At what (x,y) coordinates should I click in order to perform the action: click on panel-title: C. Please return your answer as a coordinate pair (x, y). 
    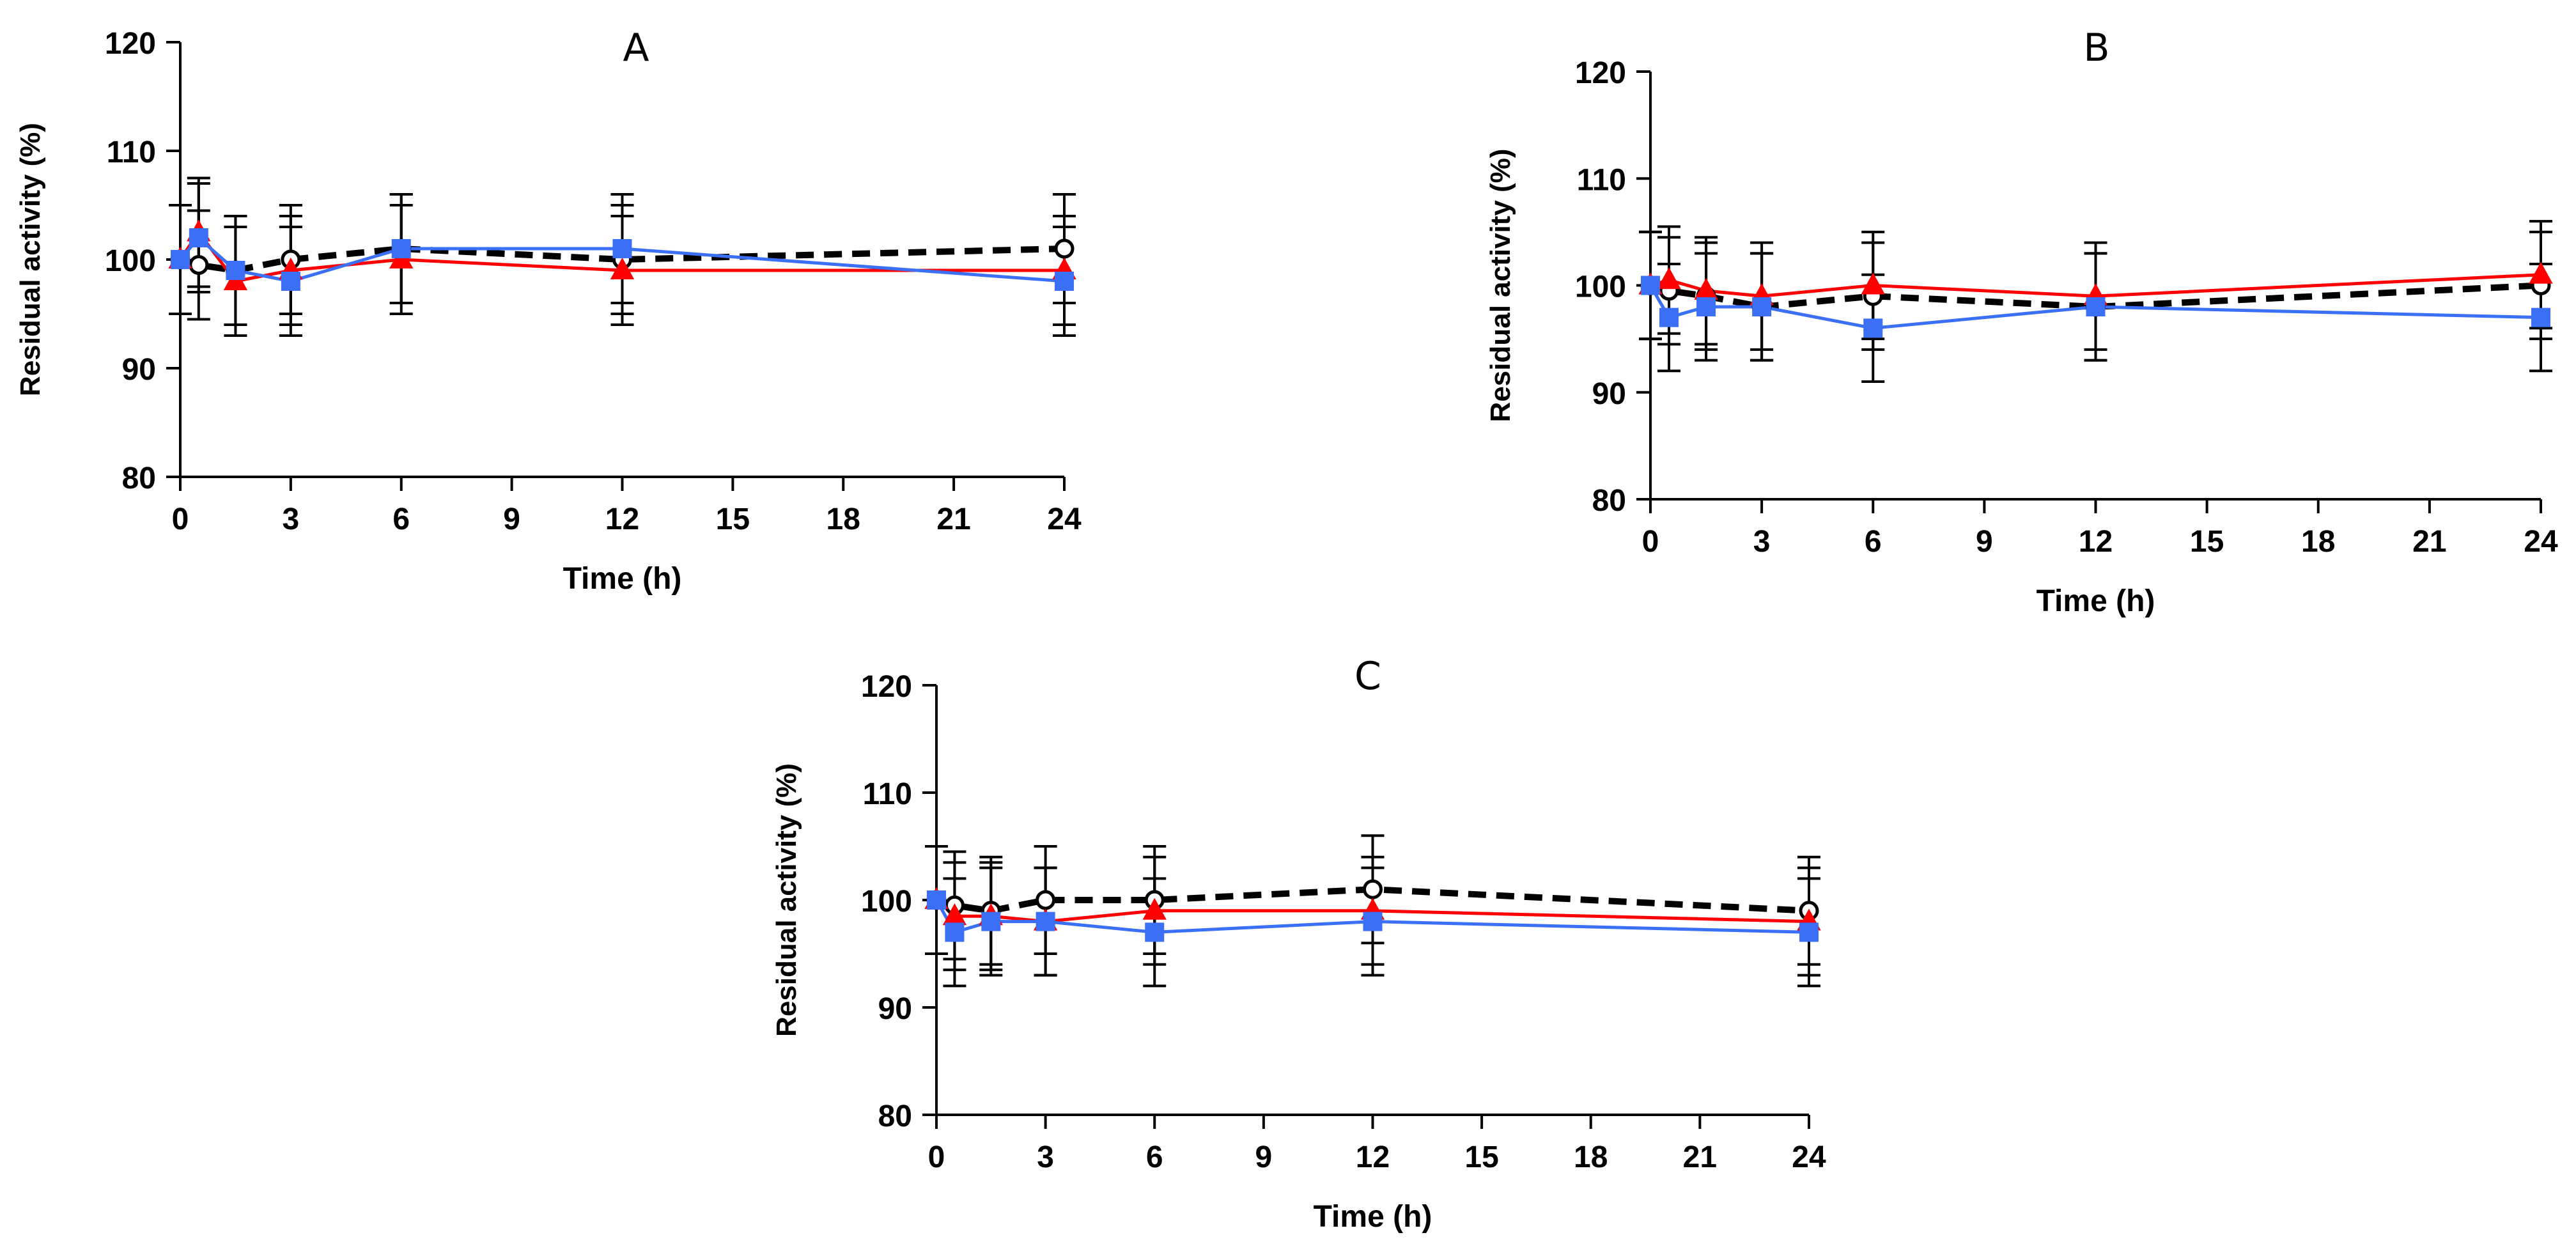
    Looking at the image, I should click on (1368, 676).